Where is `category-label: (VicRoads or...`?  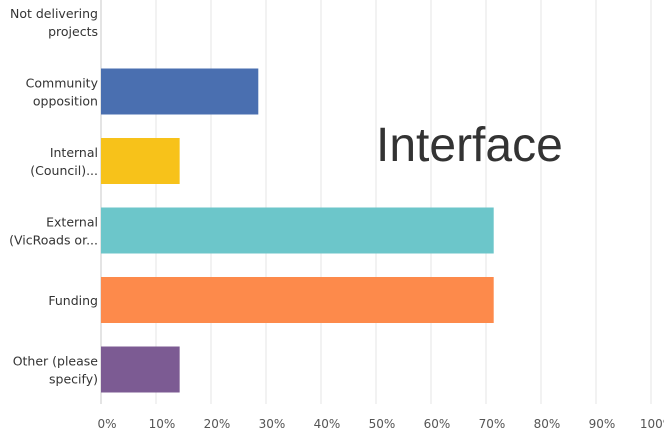
category-label: (VicRoads or... is located at coordinates (53, 240).